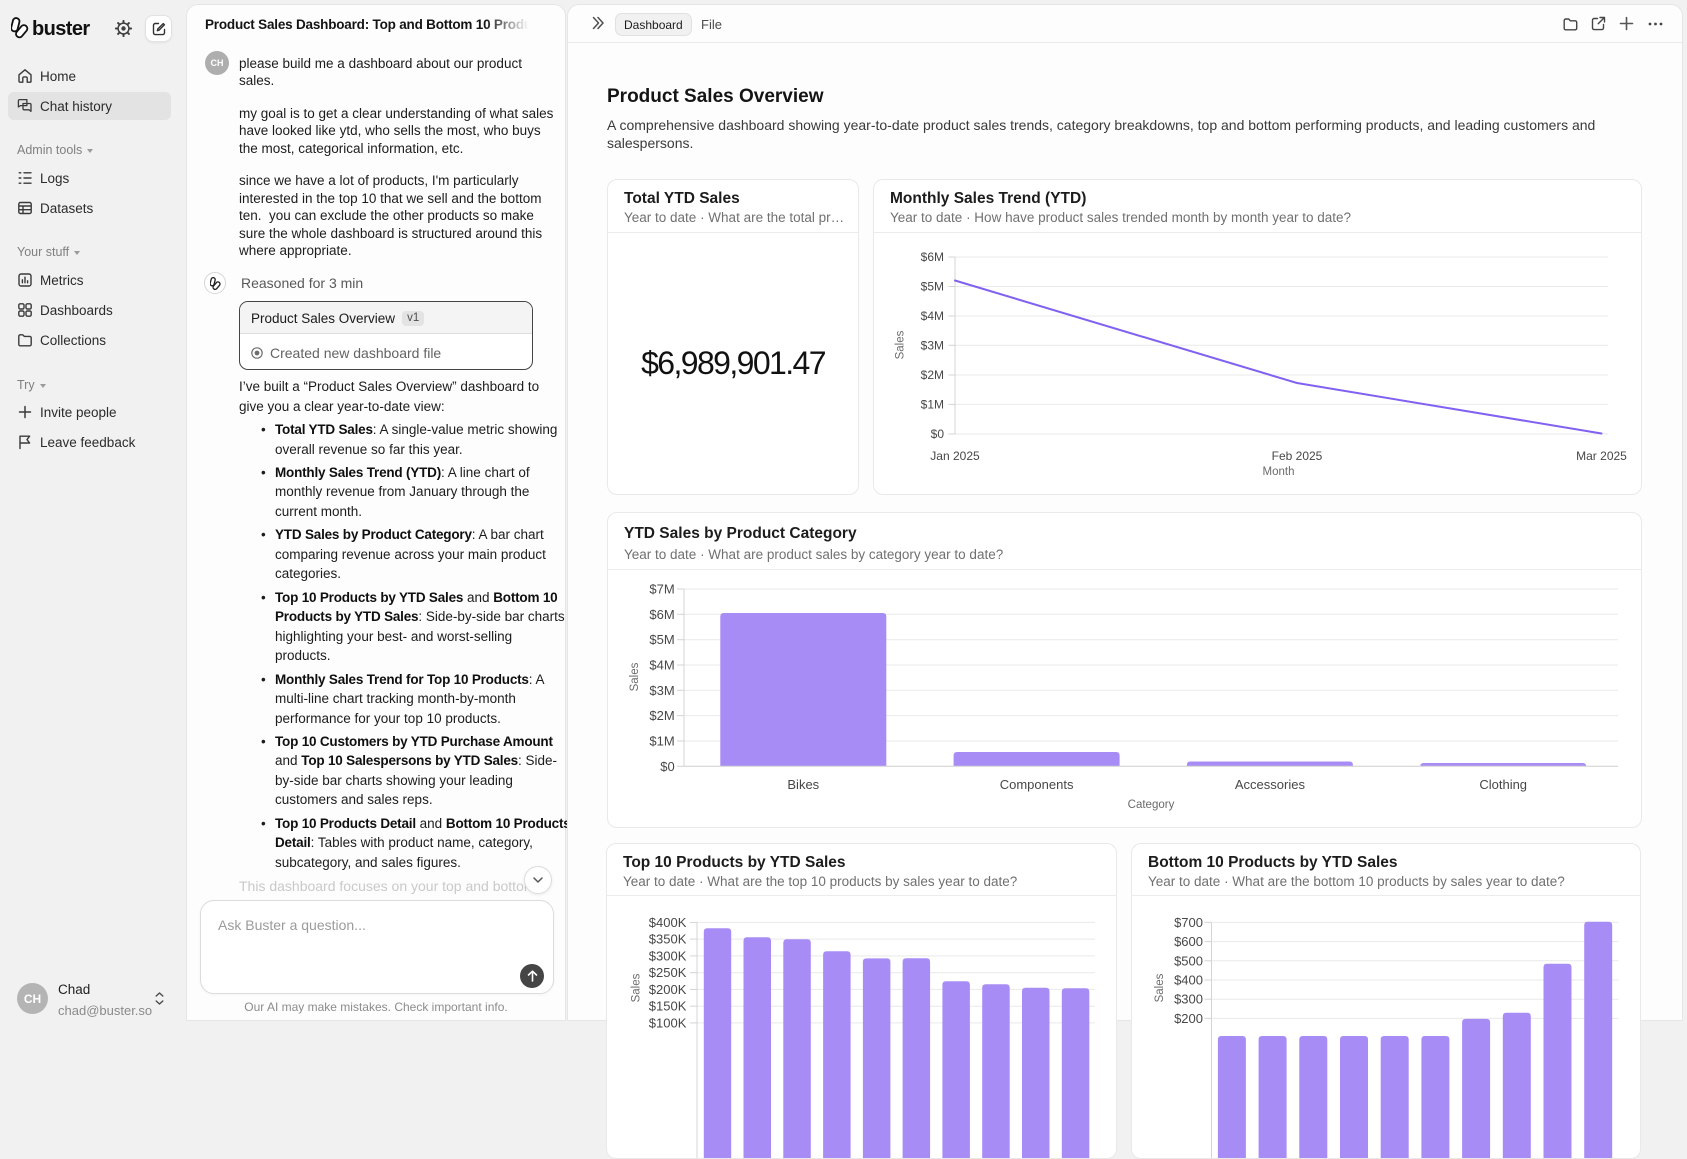  What do you see at coordinates (803, 784) in the screenshot?
I see `svg-text: Bikes` at bounding box center [803, 784].